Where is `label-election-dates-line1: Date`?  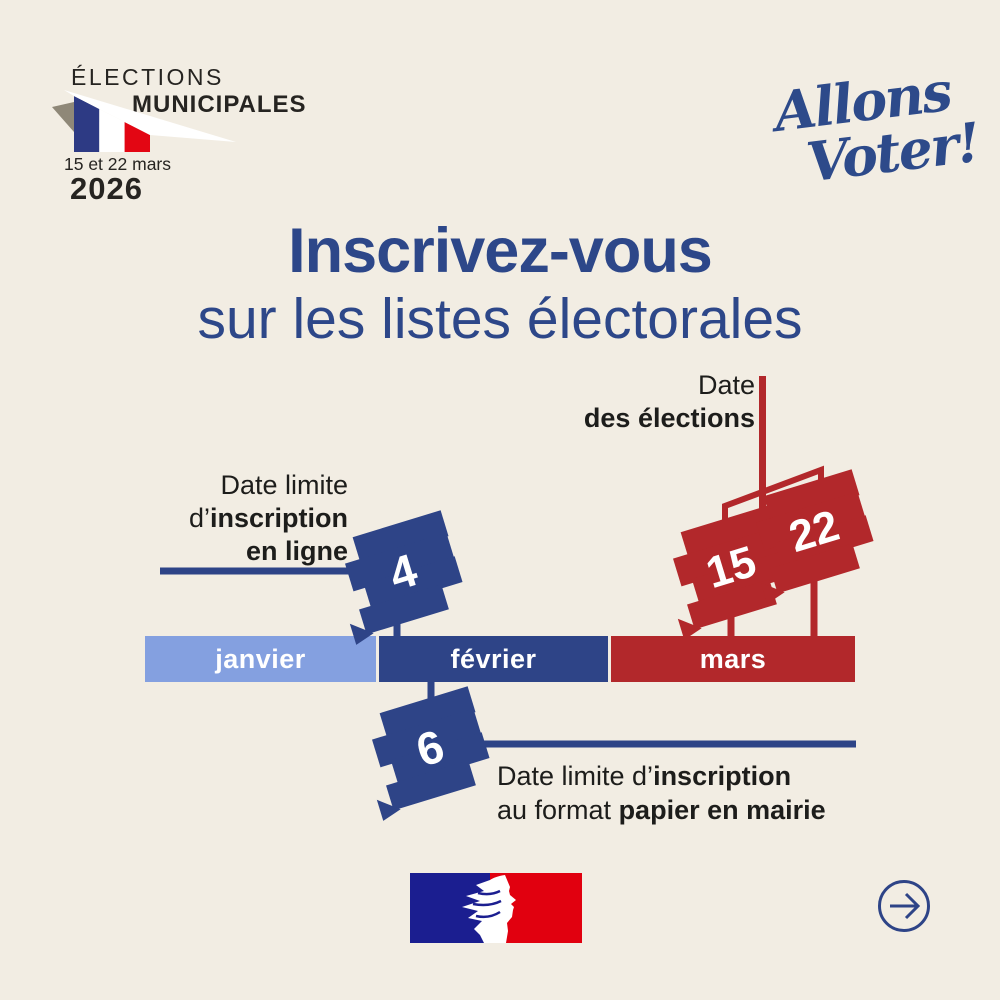 label-election-dates-line1: Date is located at coordinates (726, 385).